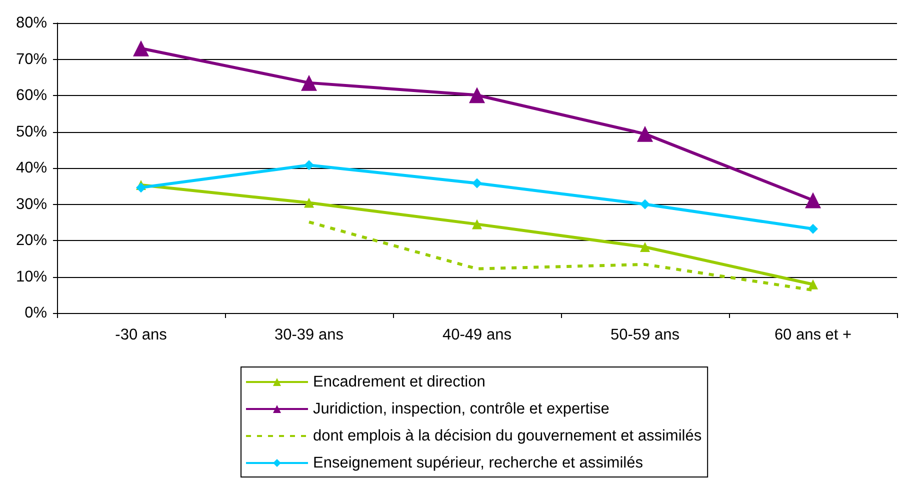  I want to click on y-tick-label: 60%, so click(32, 95).